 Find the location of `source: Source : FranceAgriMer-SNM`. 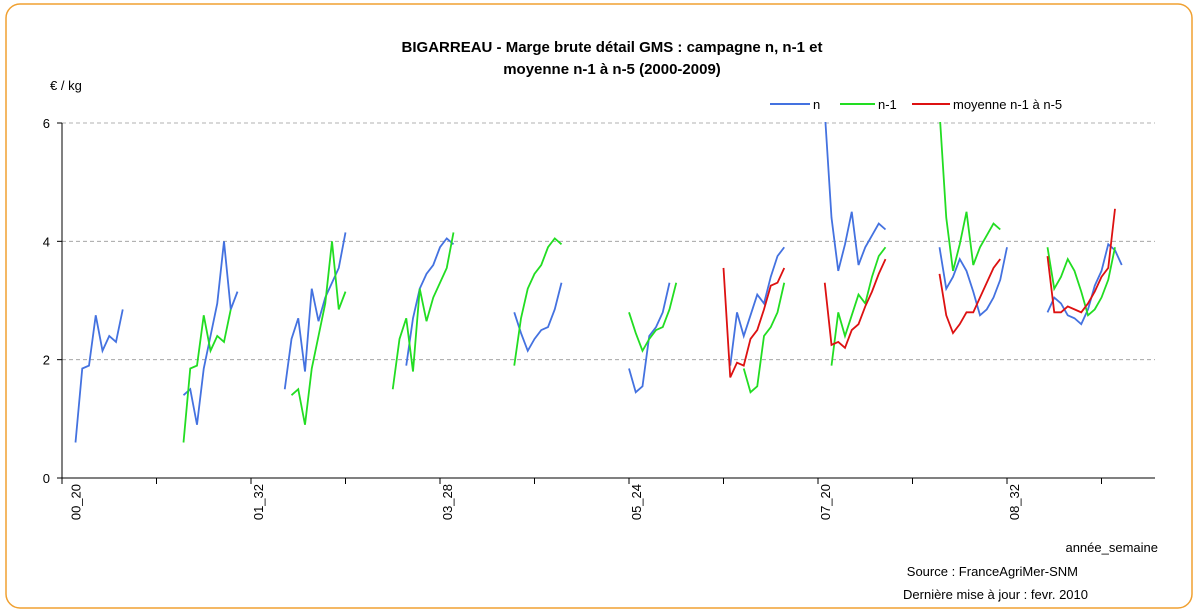

source: Source : FranceAgriMer-SNM is located at coordinates (992, 571).